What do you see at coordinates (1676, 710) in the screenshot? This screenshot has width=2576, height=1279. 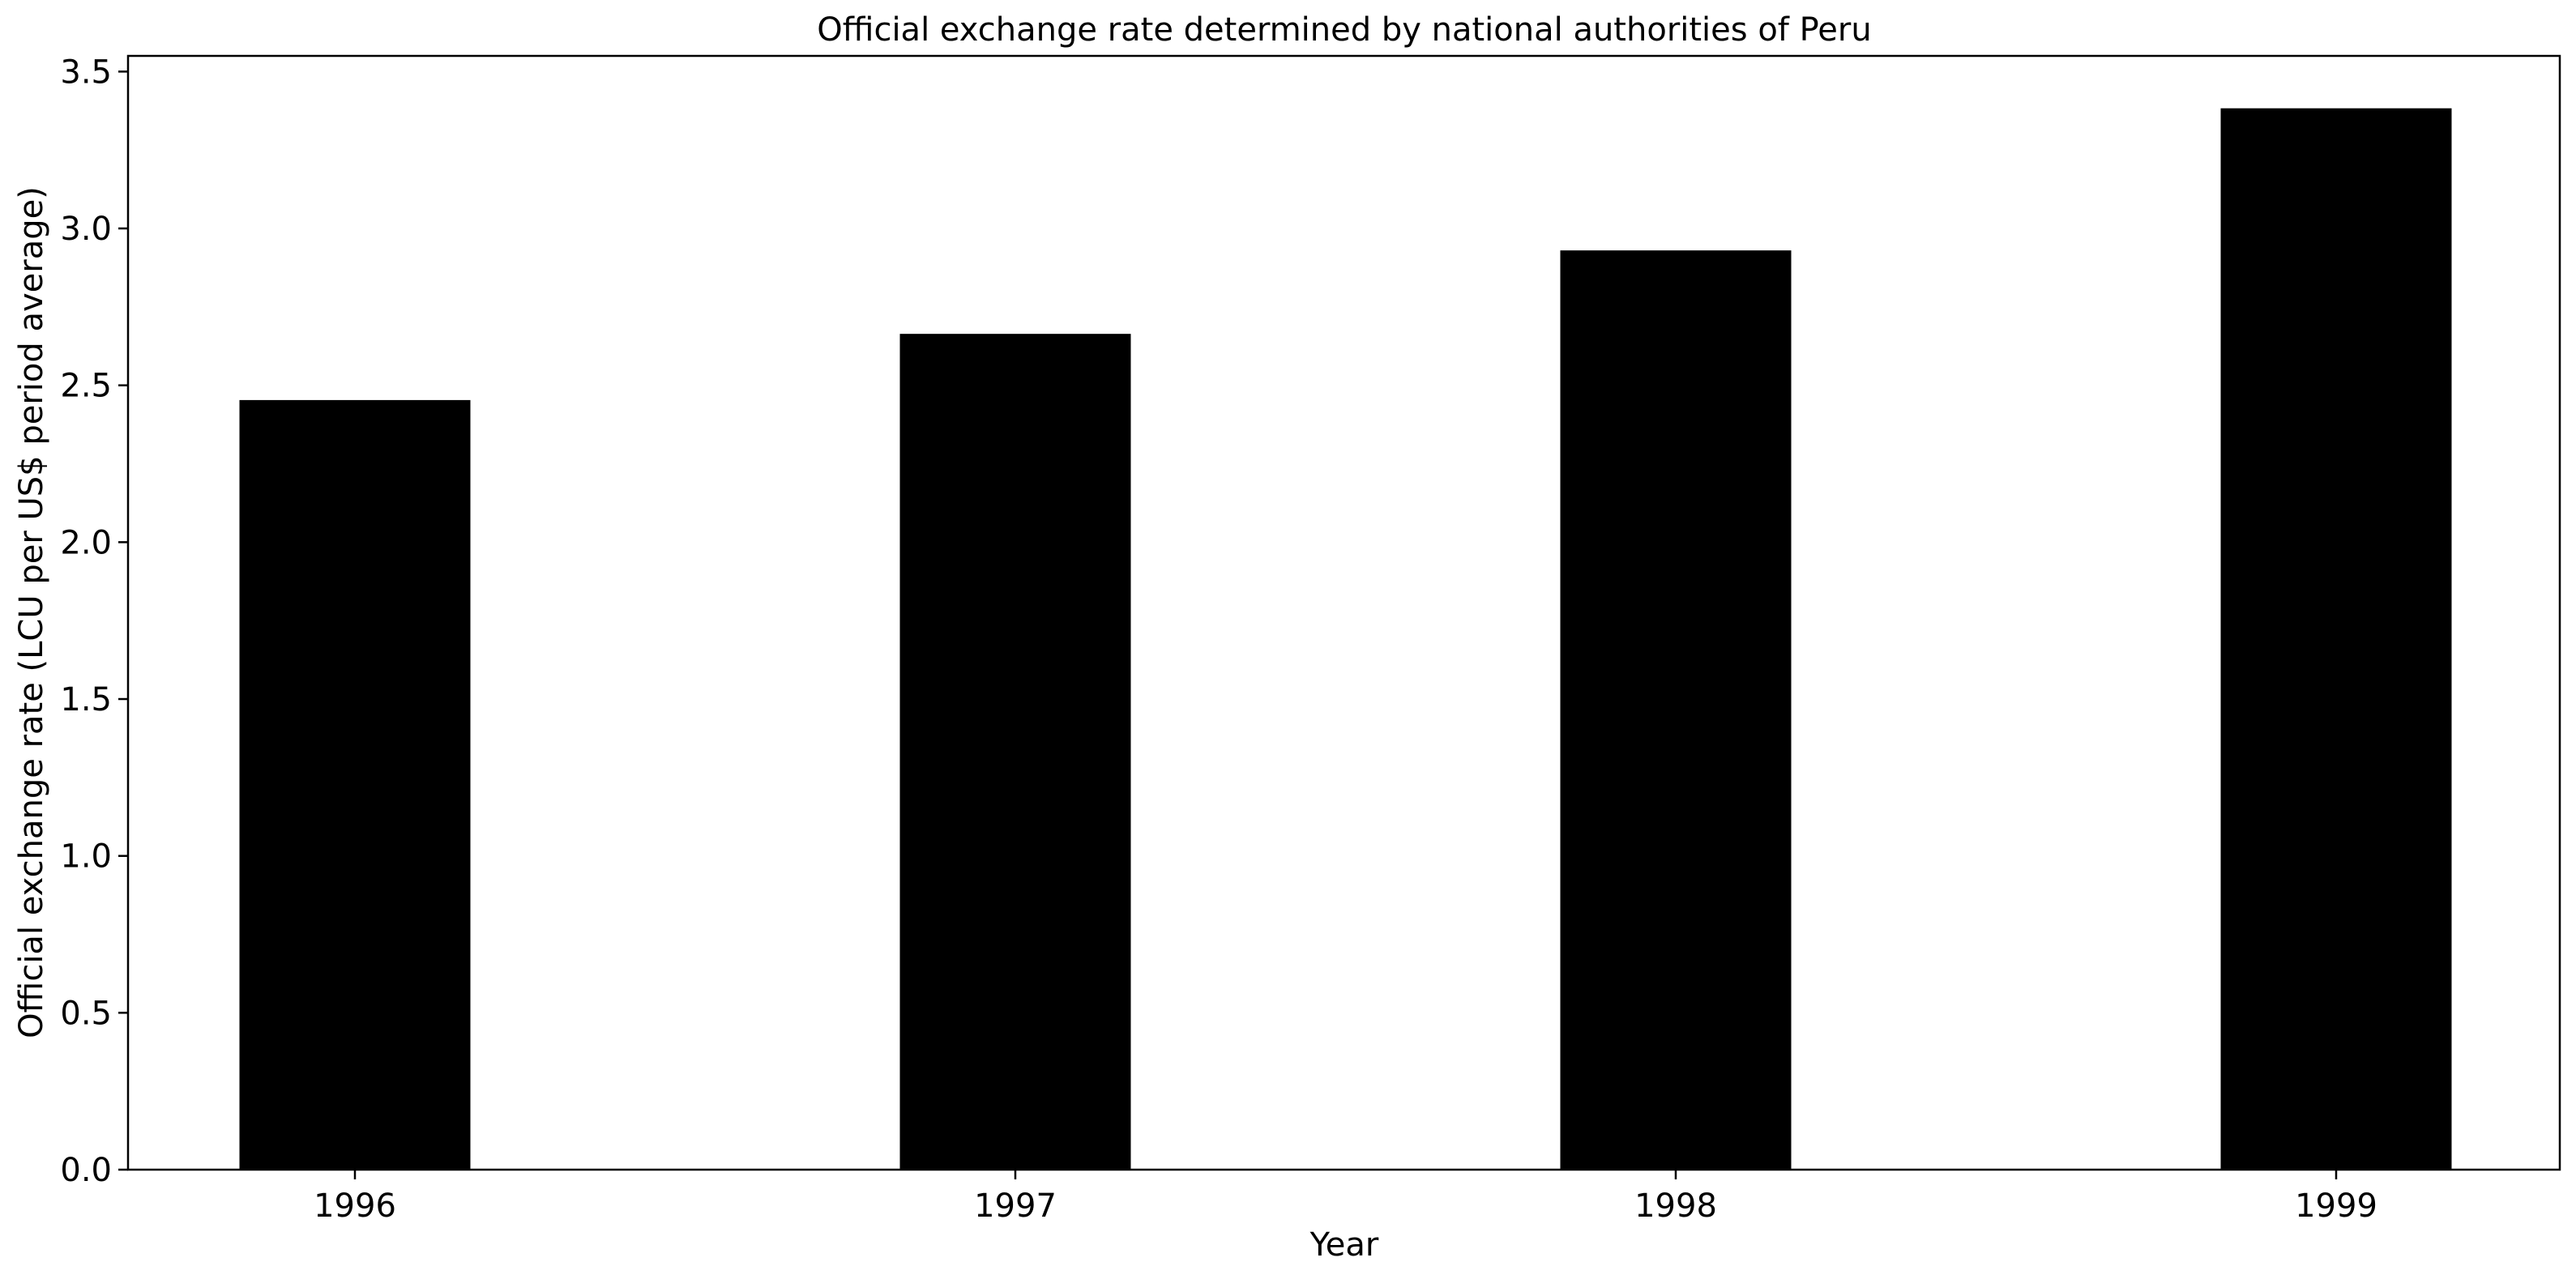 I see `bar-1998` at bounding box center [1676, 710].